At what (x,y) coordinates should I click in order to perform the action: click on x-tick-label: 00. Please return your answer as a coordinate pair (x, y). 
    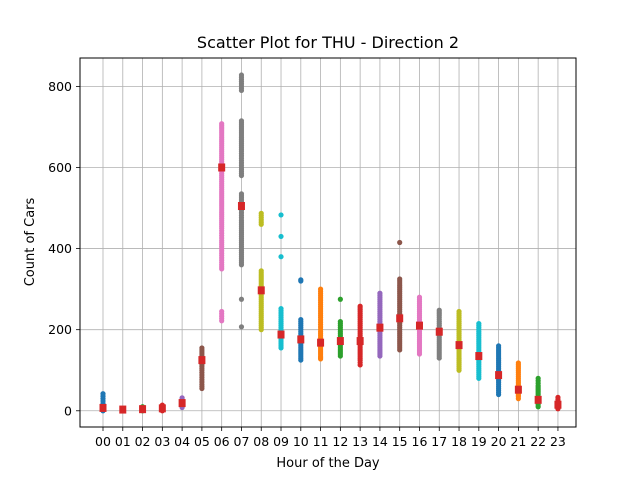
    Looking at the image, I should click on (103, 441).